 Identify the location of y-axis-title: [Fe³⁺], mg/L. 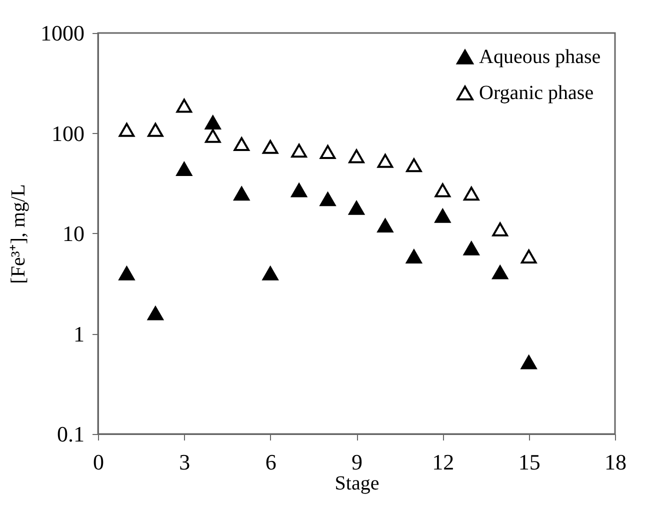
(19, 234).